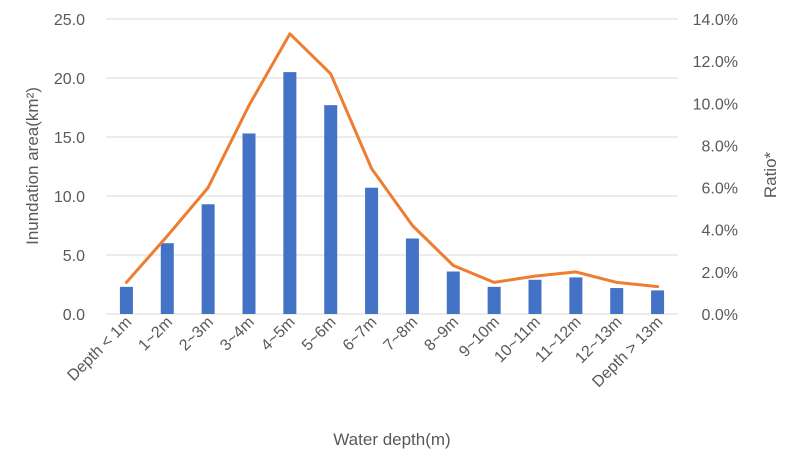 This screenshot has height=472, width=796. Describe the element at coordinates (237, 334) in the screenshot. I see `x-tick-label: 3~4m` at that location.